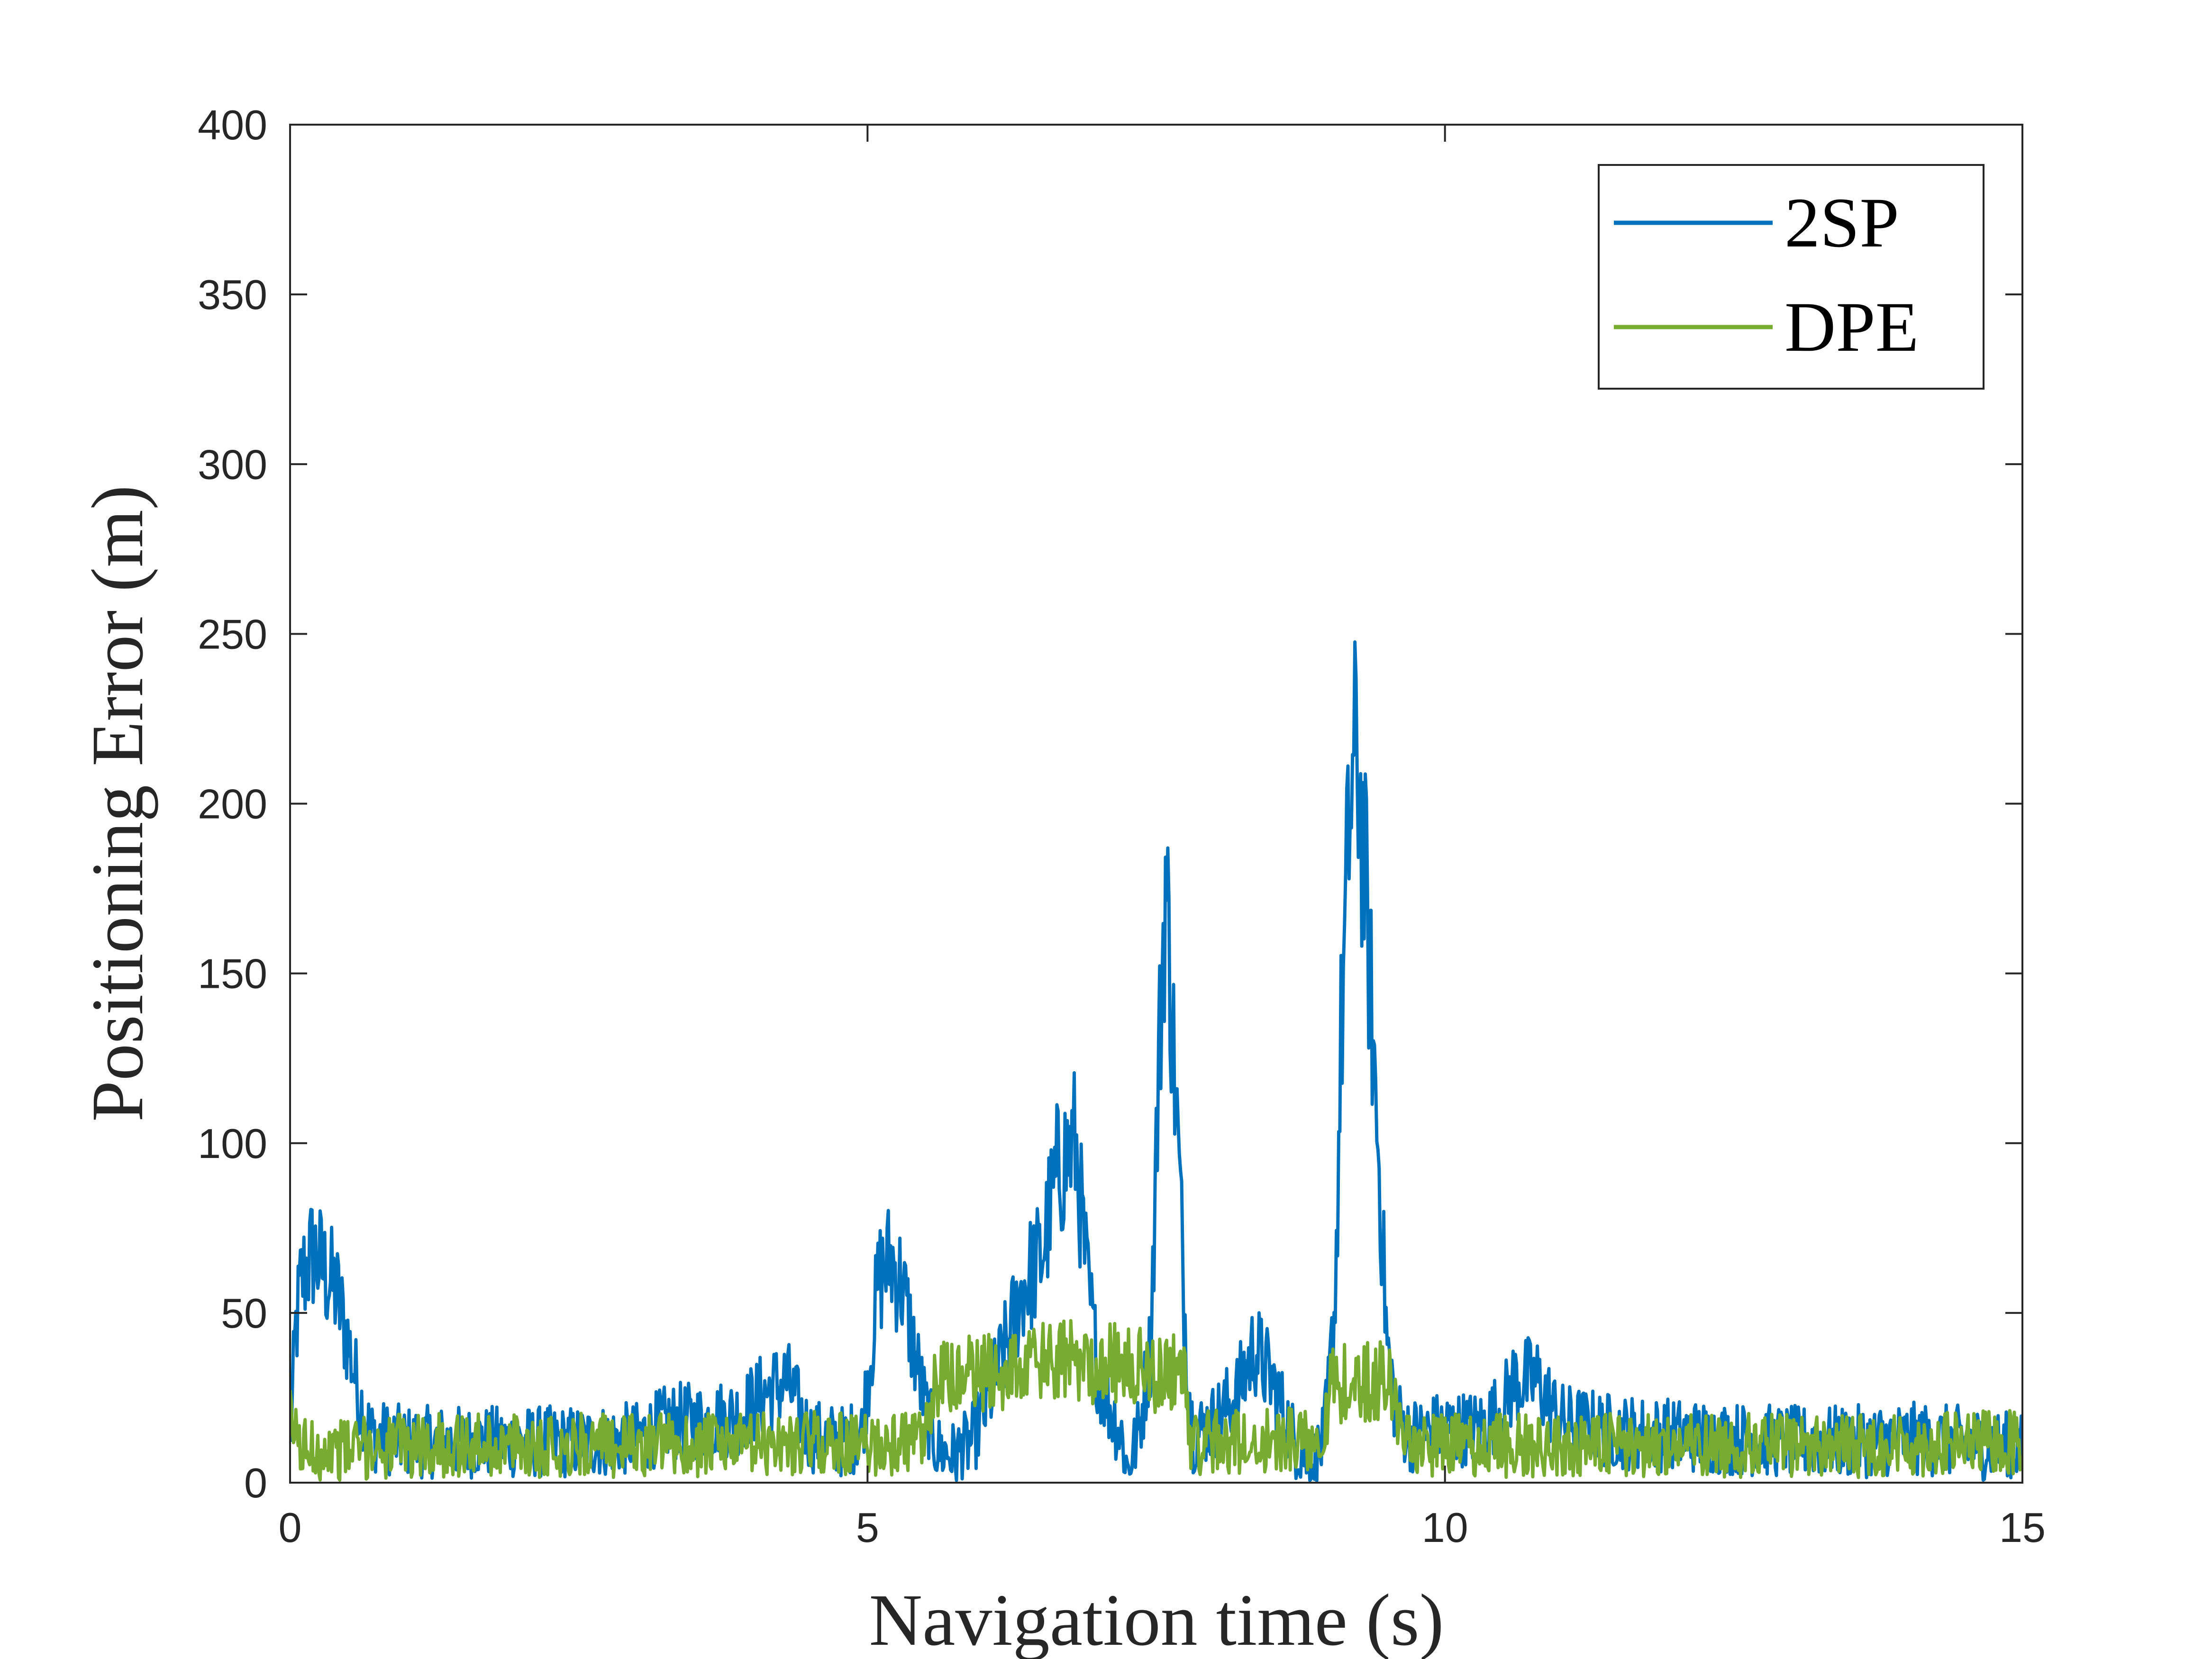 The width and height of the screenshot is (2212, 1659). Describe the element at coordinates (867, 1527) in the screenshot. I see `x-tick-label: 5` at that location.